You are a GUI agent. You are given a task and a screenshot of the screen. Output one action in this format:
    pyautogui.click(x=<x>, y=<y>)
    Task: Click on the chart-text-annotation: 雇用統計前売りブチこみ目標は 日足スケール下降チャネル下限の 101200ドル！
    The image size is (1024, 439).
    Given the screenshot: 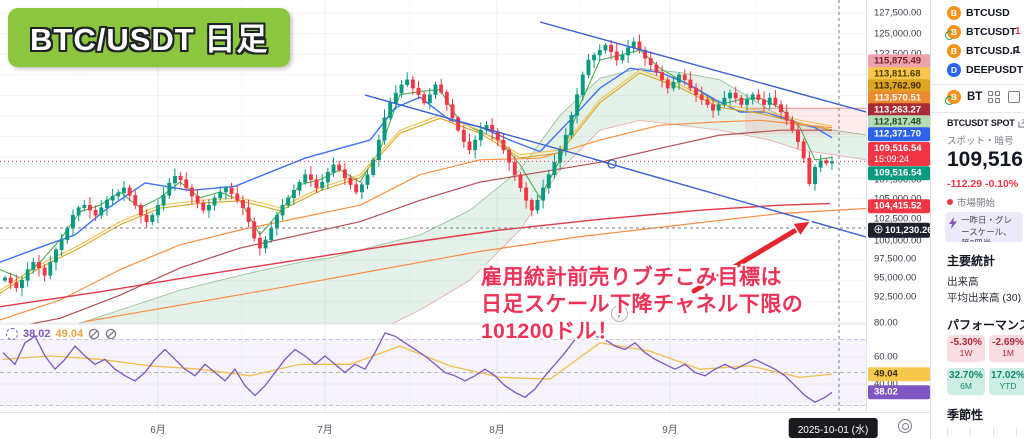 What is the action you would take?
    pyautogui.click(x=642, y=304)
    